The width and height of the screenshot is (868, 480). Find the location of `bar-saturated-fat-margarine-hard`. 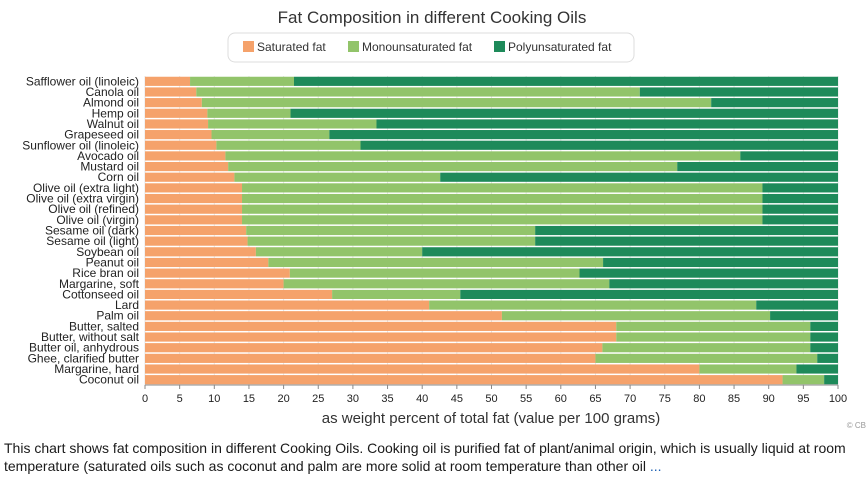

bar-saturated-fat-margarine-hard is located at coordinates (422, 369).